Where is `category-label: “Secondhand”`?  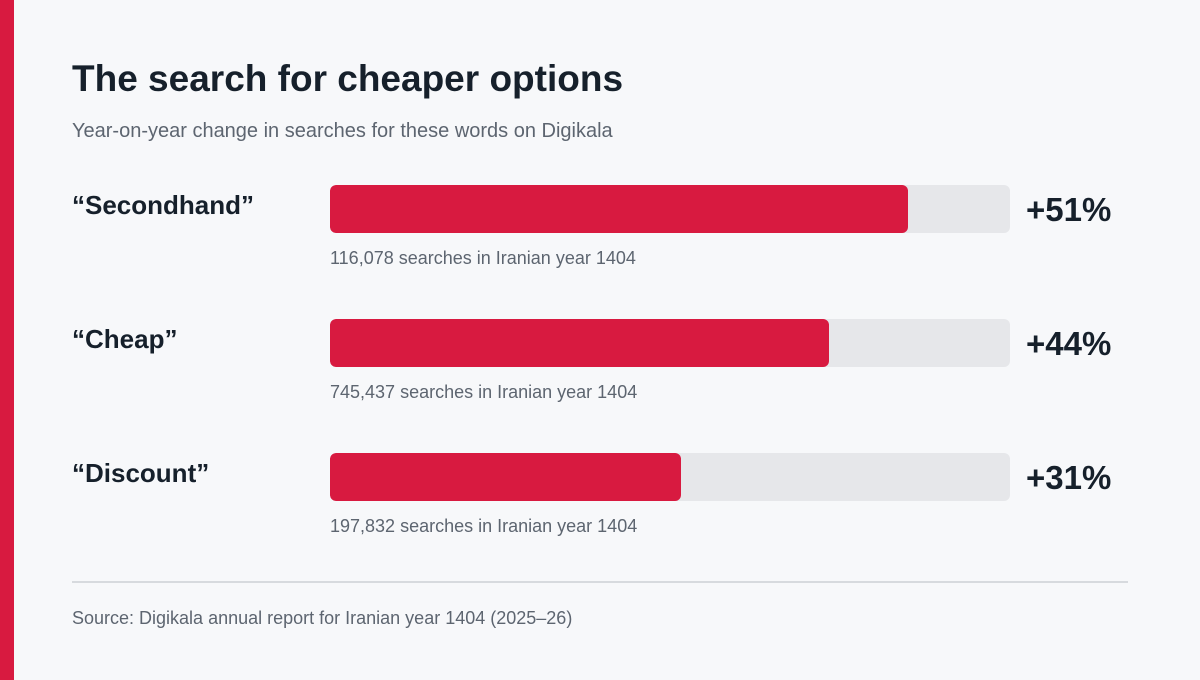
category-label: “Secondhand” is located at coordinates (163, 205).